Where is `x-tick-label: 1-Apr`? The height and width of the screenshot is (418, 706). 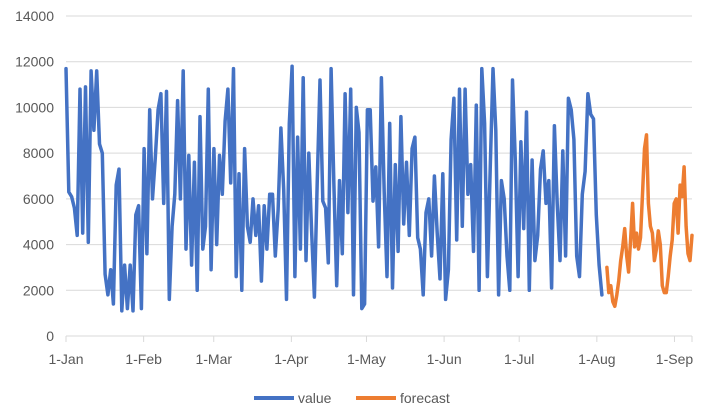 x-tick-label: 1-Apr is located at coordinates (291, 359).